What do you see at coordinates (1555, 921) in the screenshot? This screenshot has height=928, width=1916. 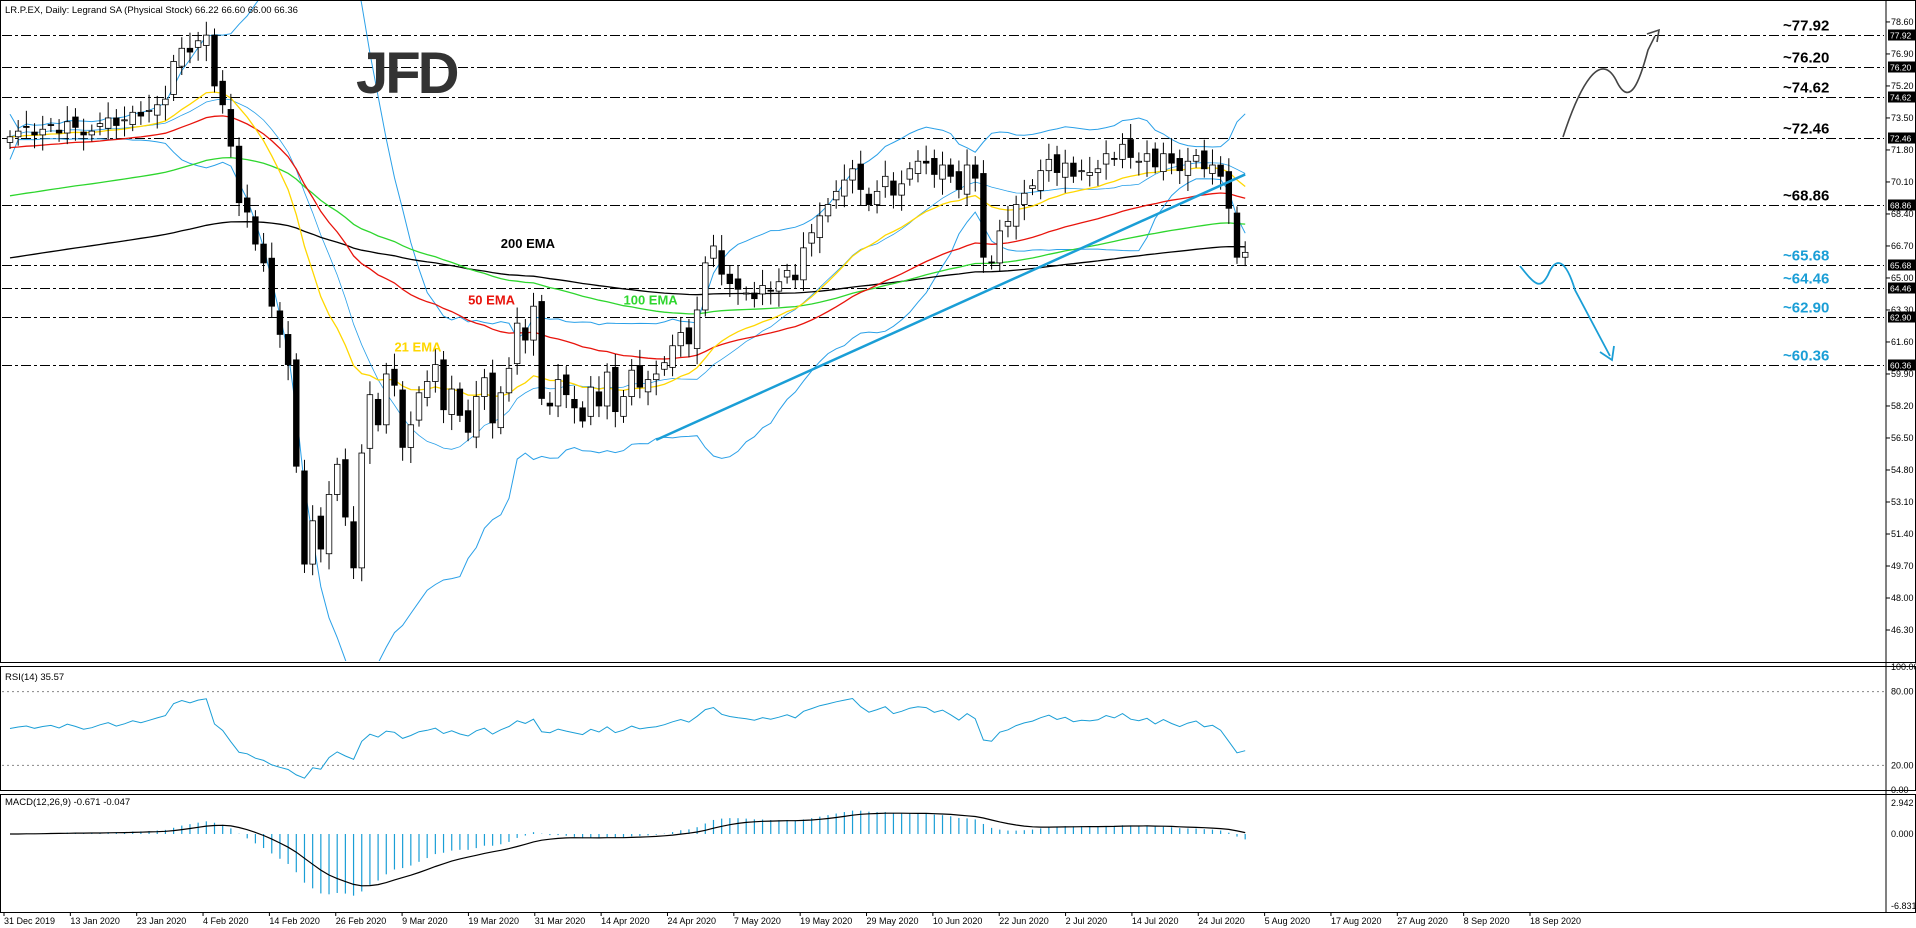 I see `date-label: 18 Sep 2020` at bounding box center [1555, 921].